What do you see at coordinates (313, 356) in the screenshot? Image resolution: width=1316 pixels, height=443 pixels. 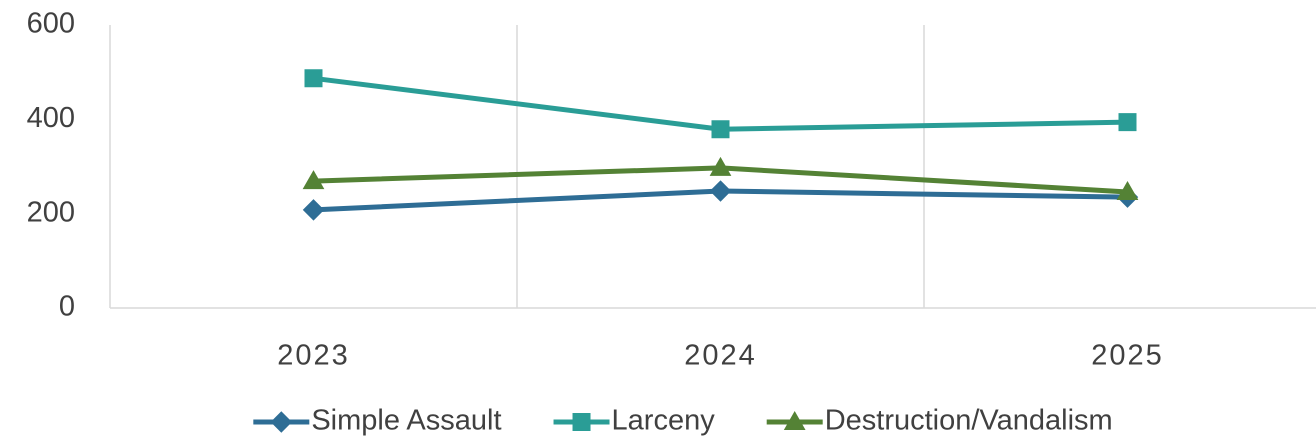 I see `x-tick-label: 2023` at bounding box center [313, 356].